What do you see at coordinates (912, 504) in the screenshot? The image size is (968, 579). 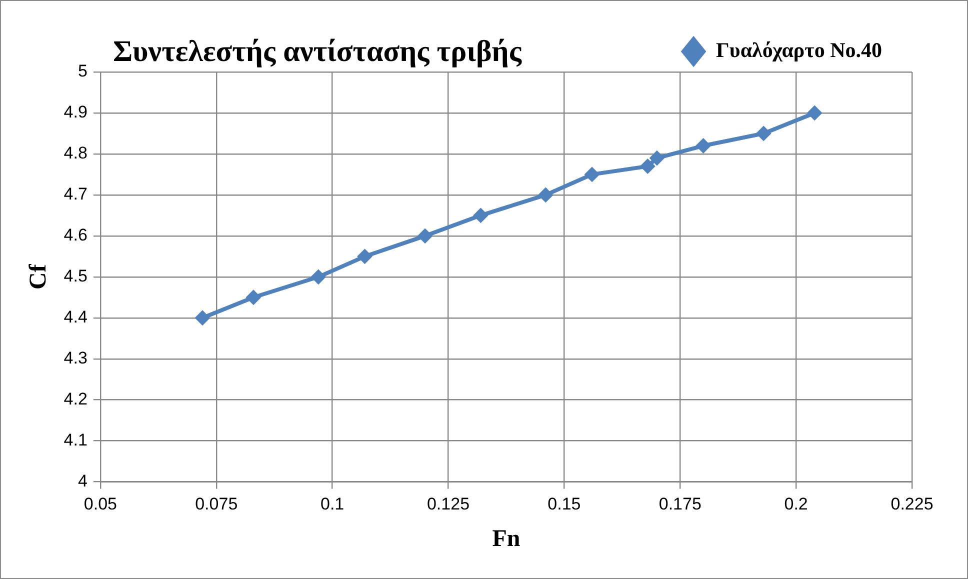 I see `x-tick-label: 0.225` at bounding box center [912, 504].